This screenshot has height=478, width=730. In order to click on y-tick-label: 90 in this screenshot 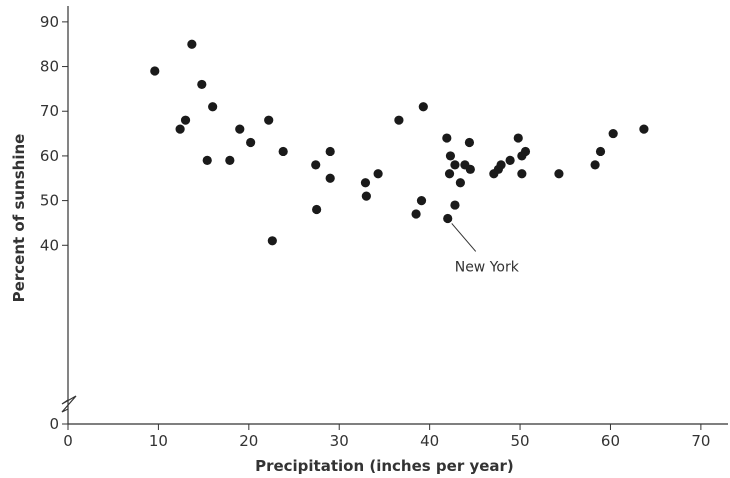, I will do `click(49, 22)`.